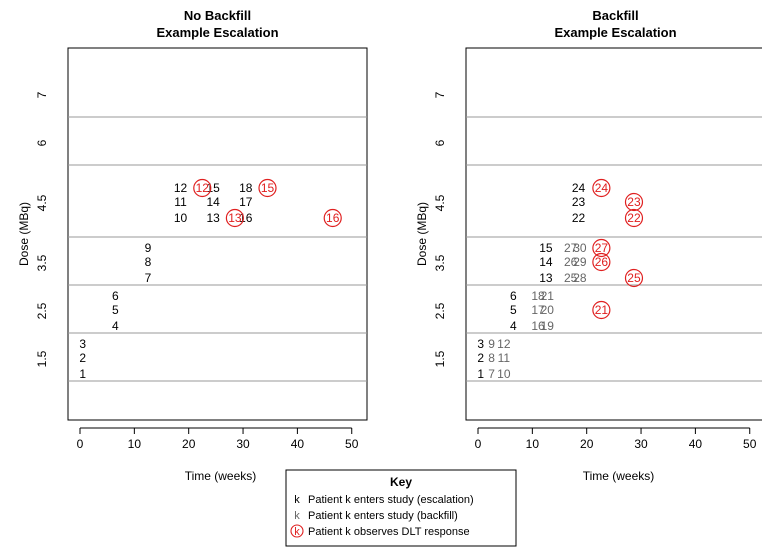  I want to click on escalation-patient-label: 10, so click(181, 218).